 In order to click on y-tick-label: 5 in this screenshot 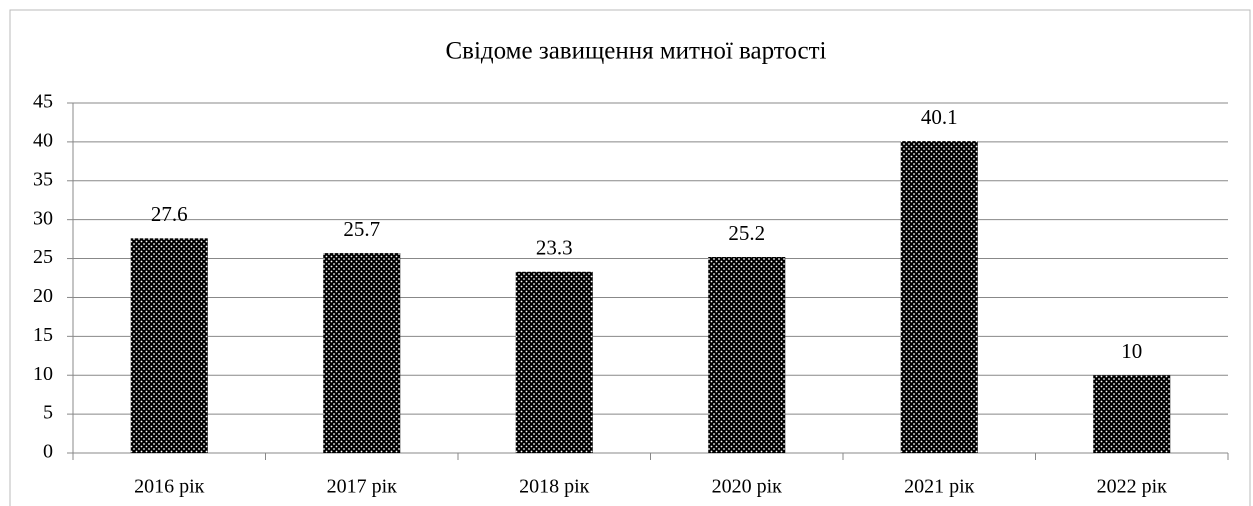, I will do `click(48, 413)`.